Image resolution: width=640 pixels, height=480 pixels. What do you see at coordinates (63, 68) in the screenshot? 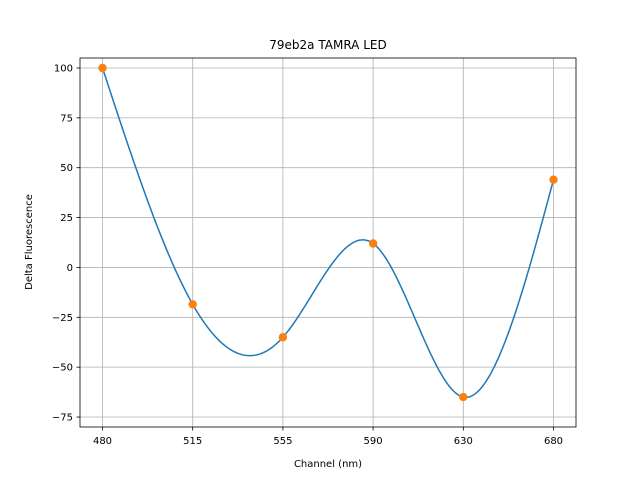
I see `y-tick-label: 100` at bounding box center [63, 68].